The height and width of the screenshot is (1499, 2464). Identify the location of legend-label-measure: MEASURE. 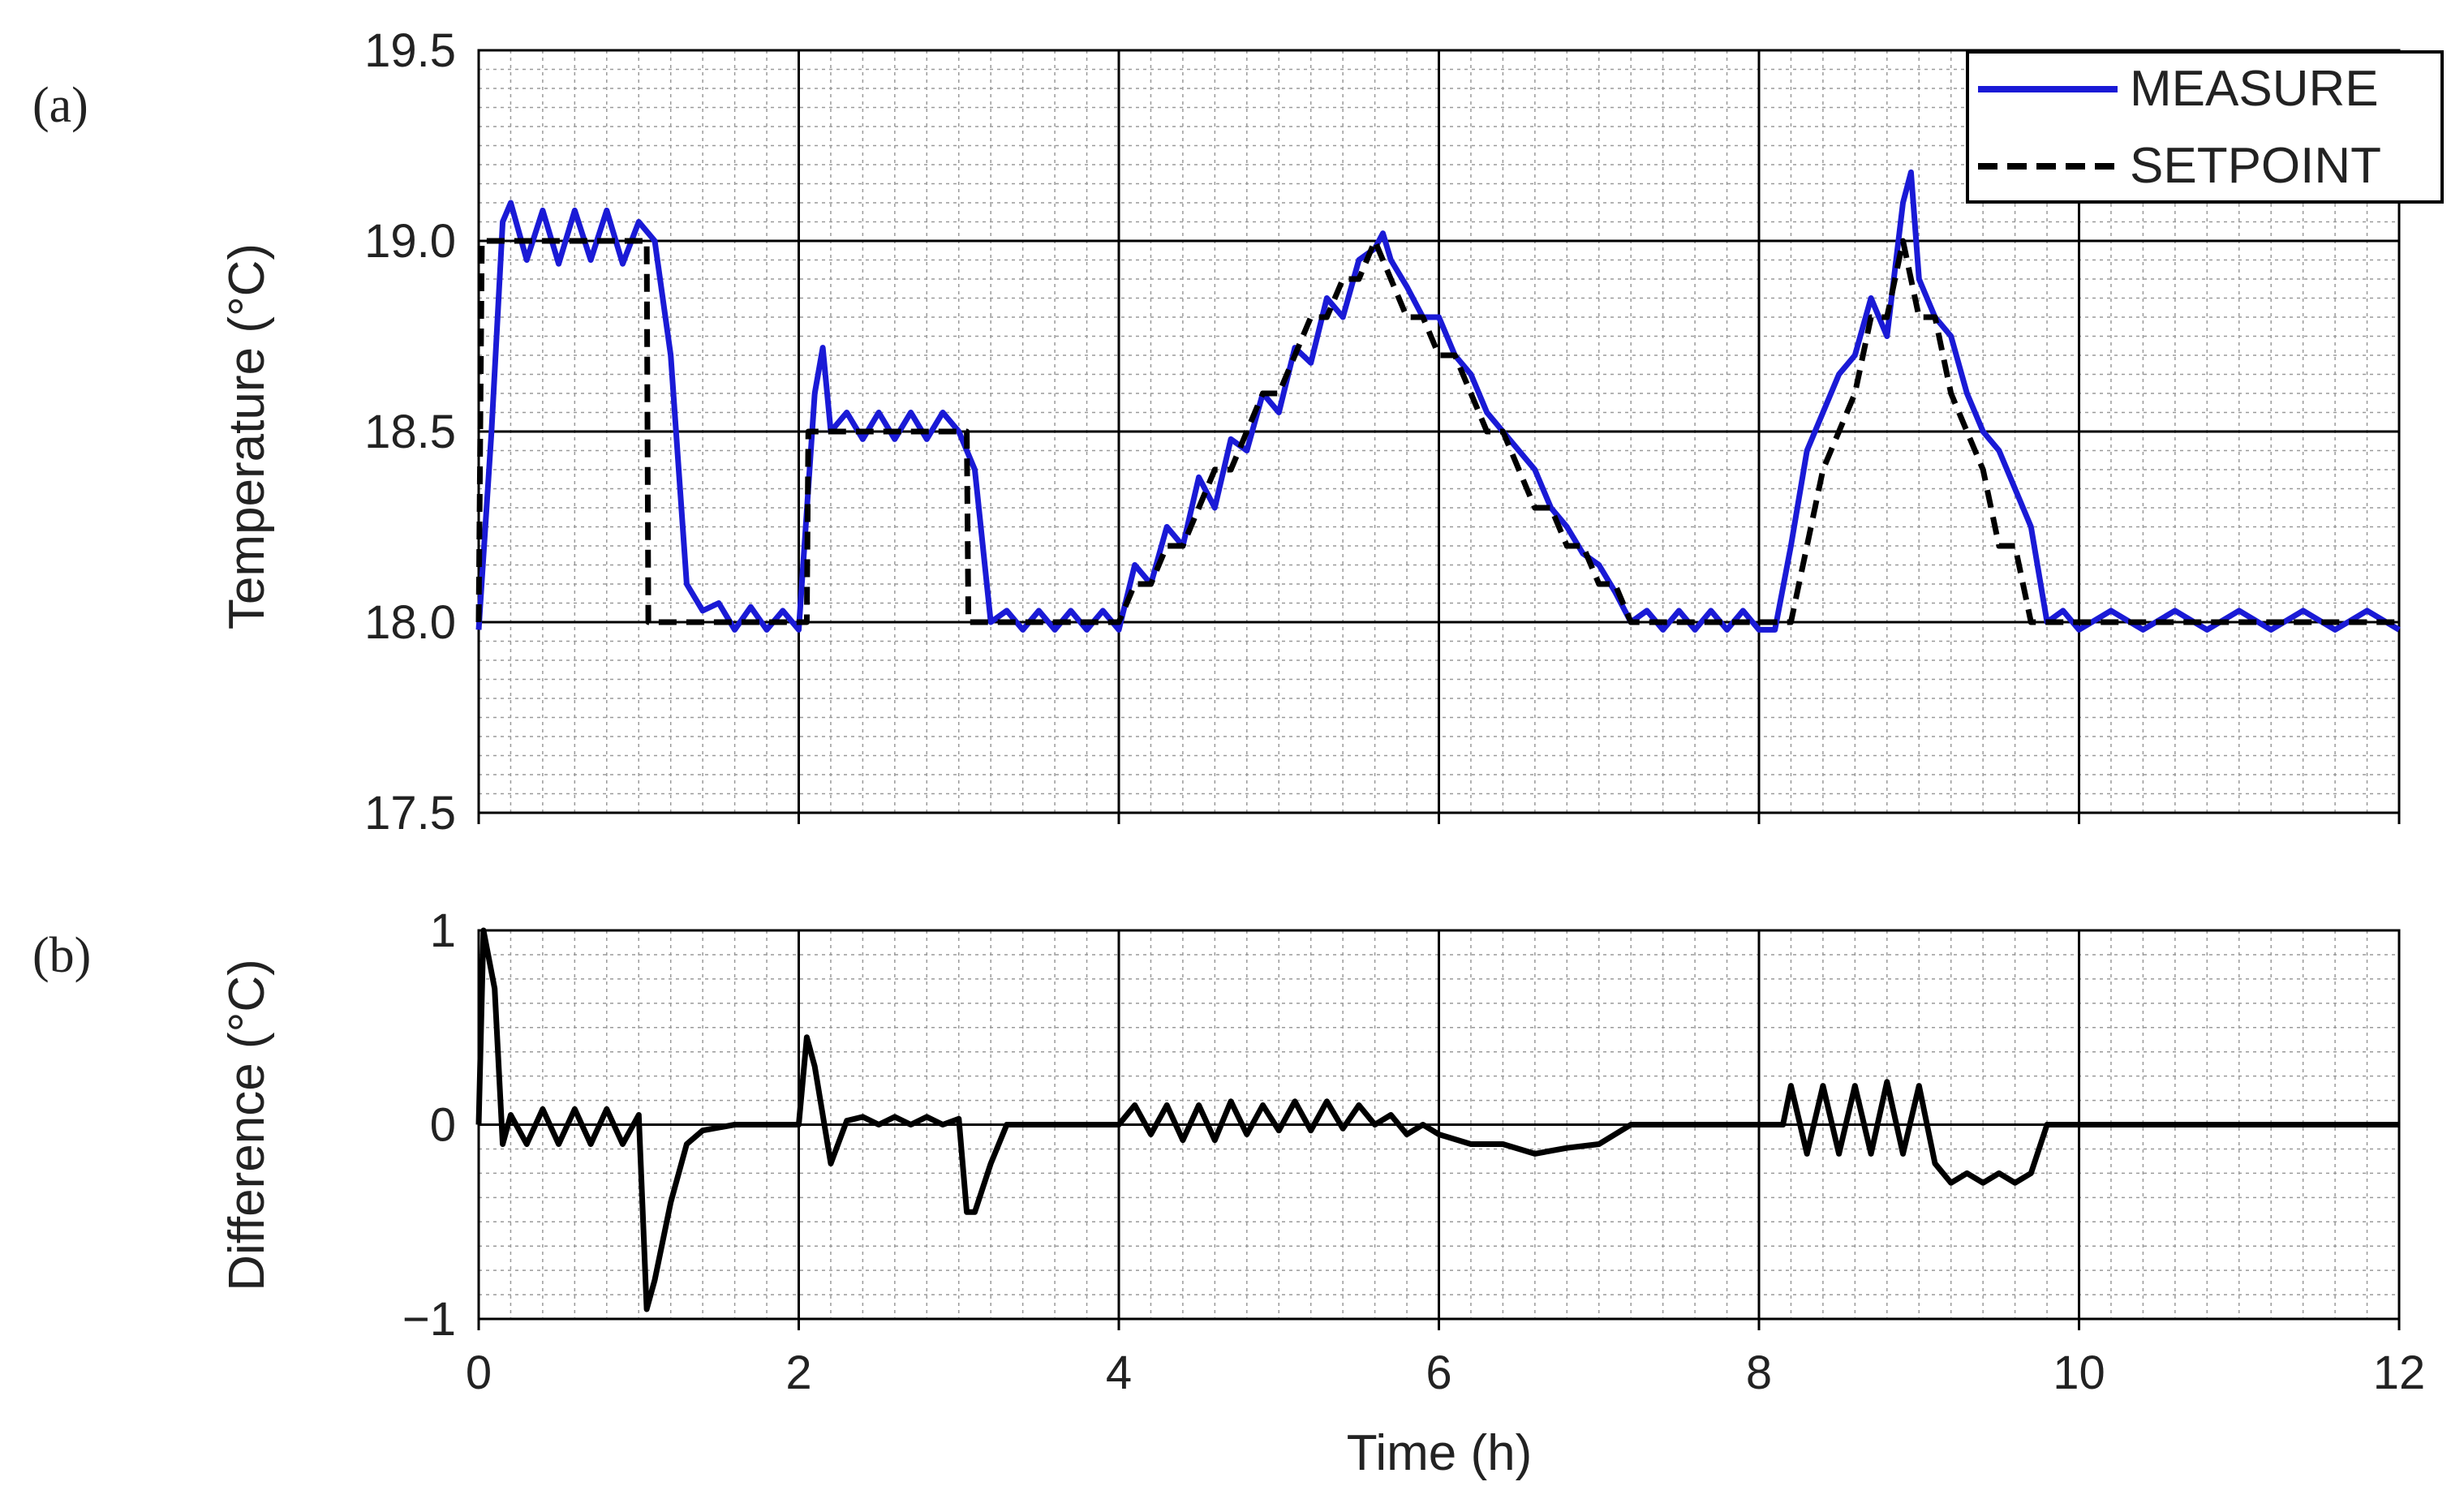
(2254, 89).